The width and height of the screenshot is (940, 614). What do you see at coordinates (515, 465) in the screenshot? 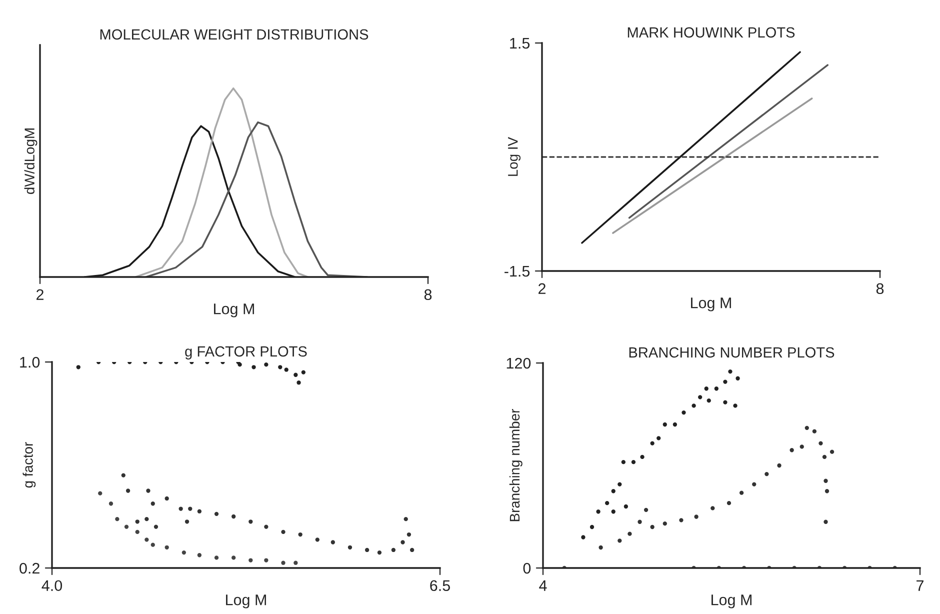
I see `y-axis-title: Branching number` at bounding box center [515, 465].